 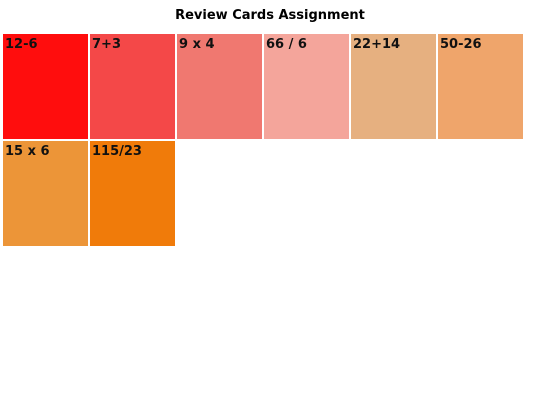 What do you see at coordinates (132, 193) in the screenshot?
I see `review-card: 115/23` at bounding box center [132, 193].